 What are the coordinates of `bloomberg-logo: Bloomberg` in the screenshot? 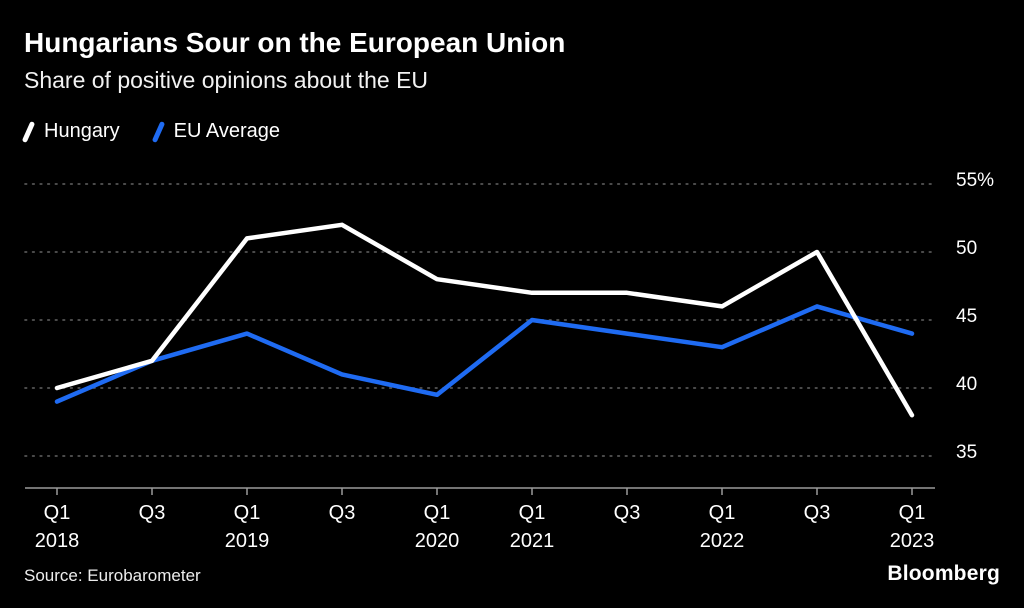 It's located at (943, 573).